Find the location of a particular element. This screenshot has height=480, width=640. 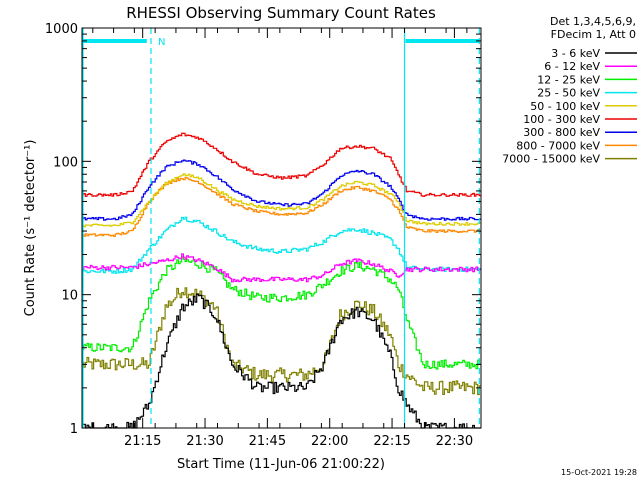

footer-timestamp: 15-Oct-2021 19:28 is located at coordinates (599, 472).